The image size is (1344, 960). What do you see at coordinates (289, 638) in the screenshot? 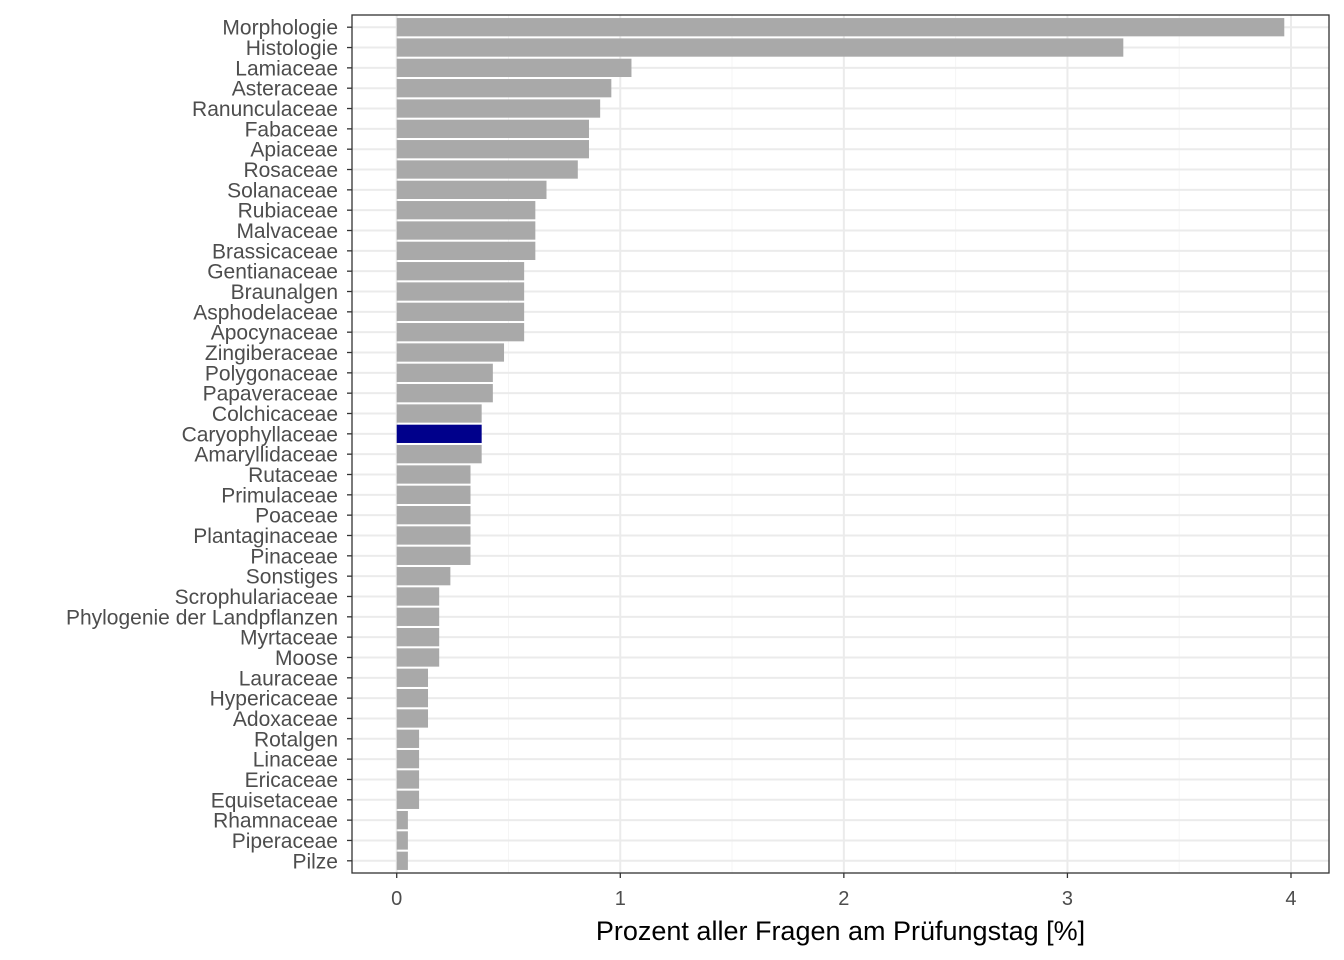
I see `y-tick-label: Myrtaceae` at bounding box center [289, 638].